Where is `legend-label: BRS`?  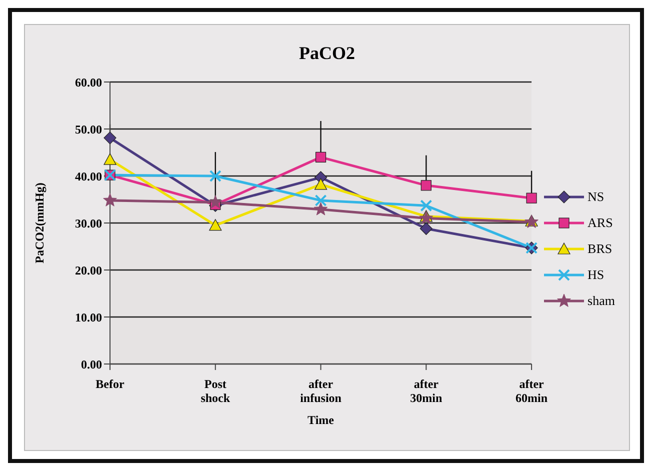 legend-label: BRS is located at coordinates (600, 249).